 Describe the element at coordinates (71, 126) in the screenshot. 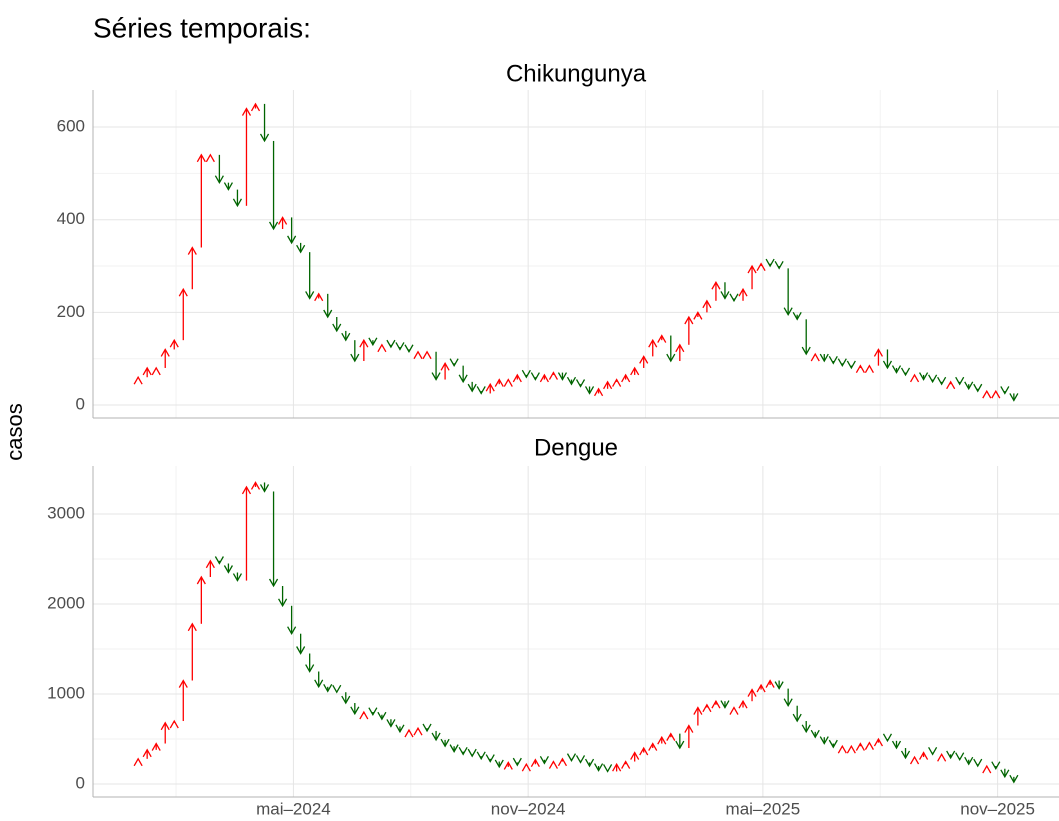

I see `y-tick-label: 600` at that location.